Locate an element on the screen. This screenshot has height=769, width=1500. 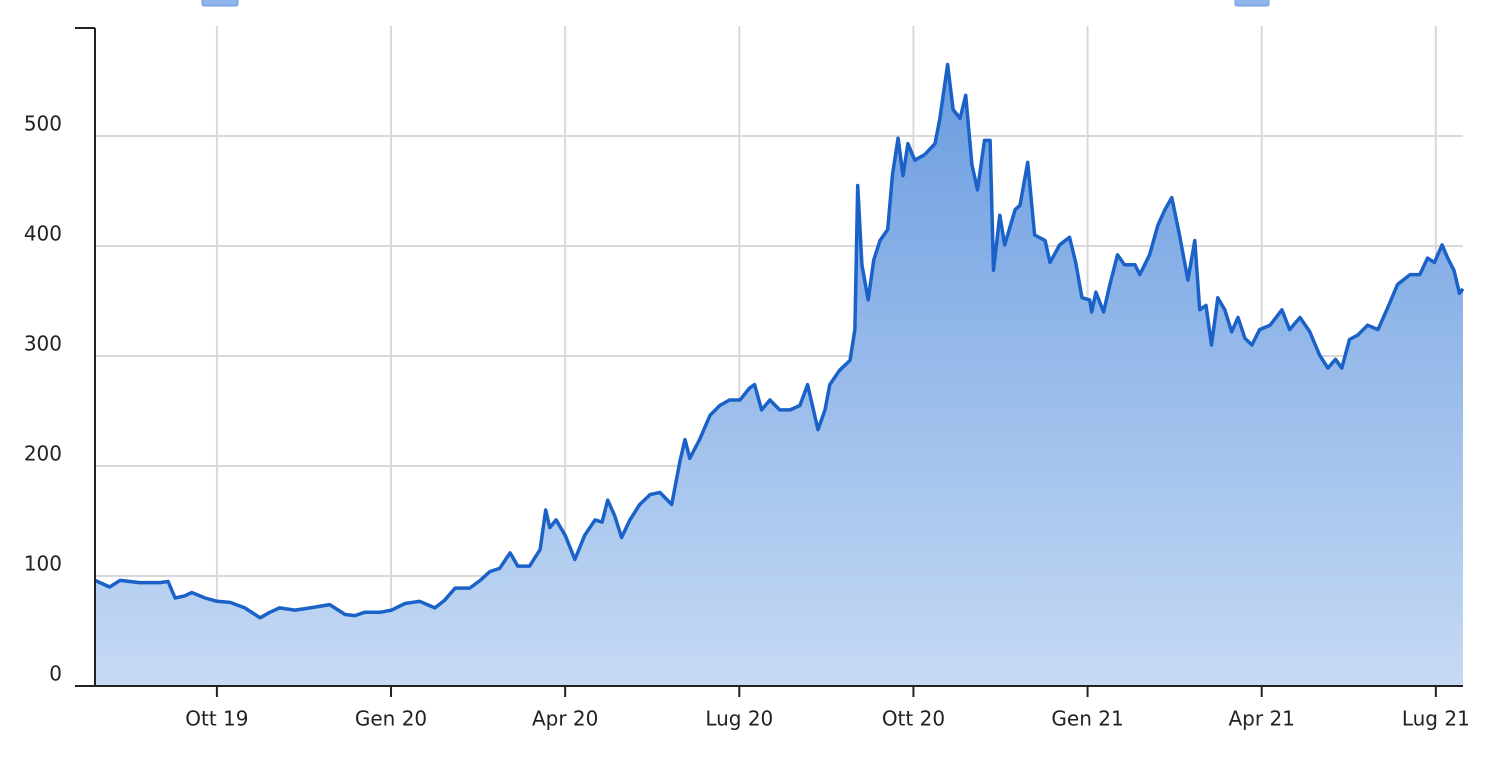
y-tick-label: 400 is located at coordinates (43, 234).